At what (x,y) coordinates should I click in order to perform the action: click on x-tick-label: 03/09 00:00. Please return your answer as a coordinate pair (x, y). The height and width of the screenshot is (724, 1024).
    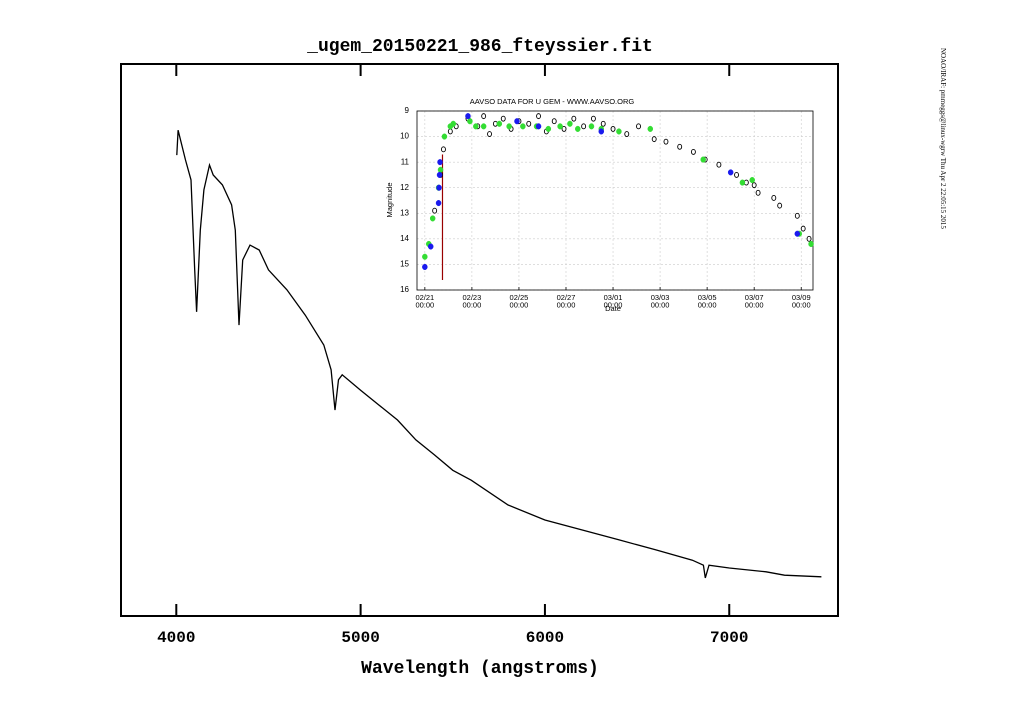
    Looking at the image, I should click on (801, 301).